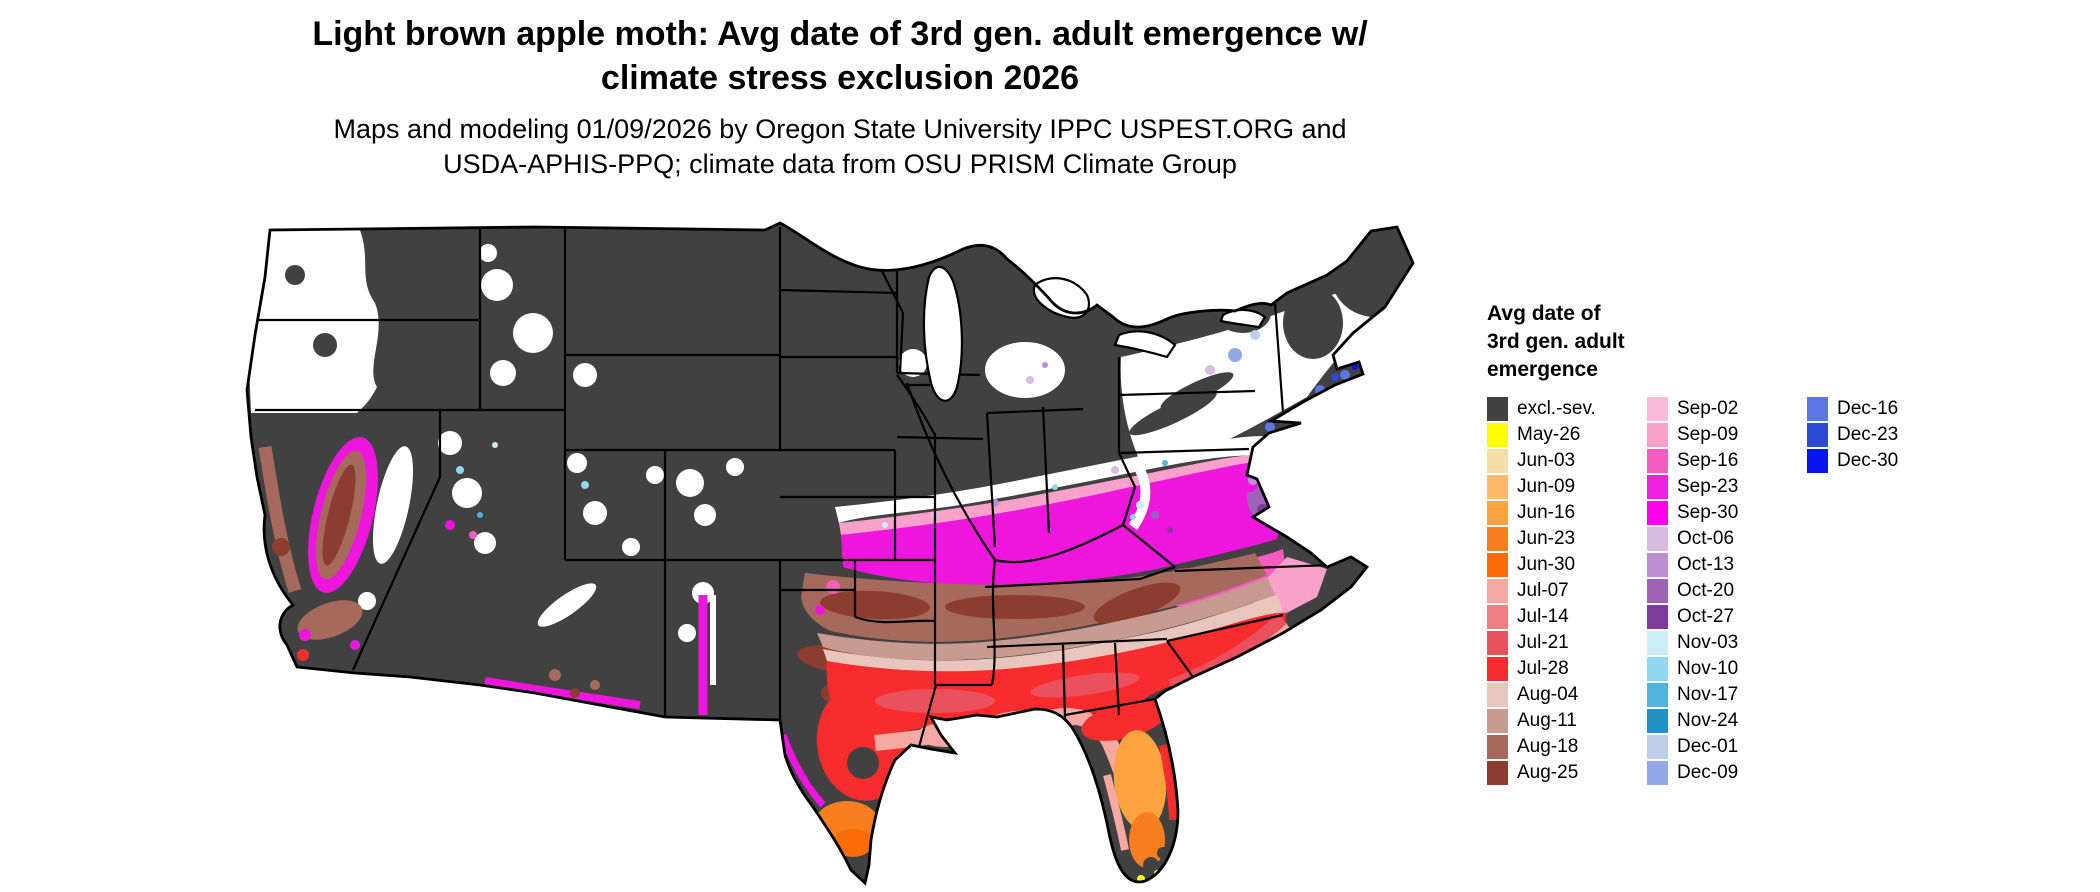 The image size is (2100, 892). What do you see at coordinates (1868, 460) in the screenshot?
I see `legend-item-label: Dec-30` at bounding box center [1868, 460].